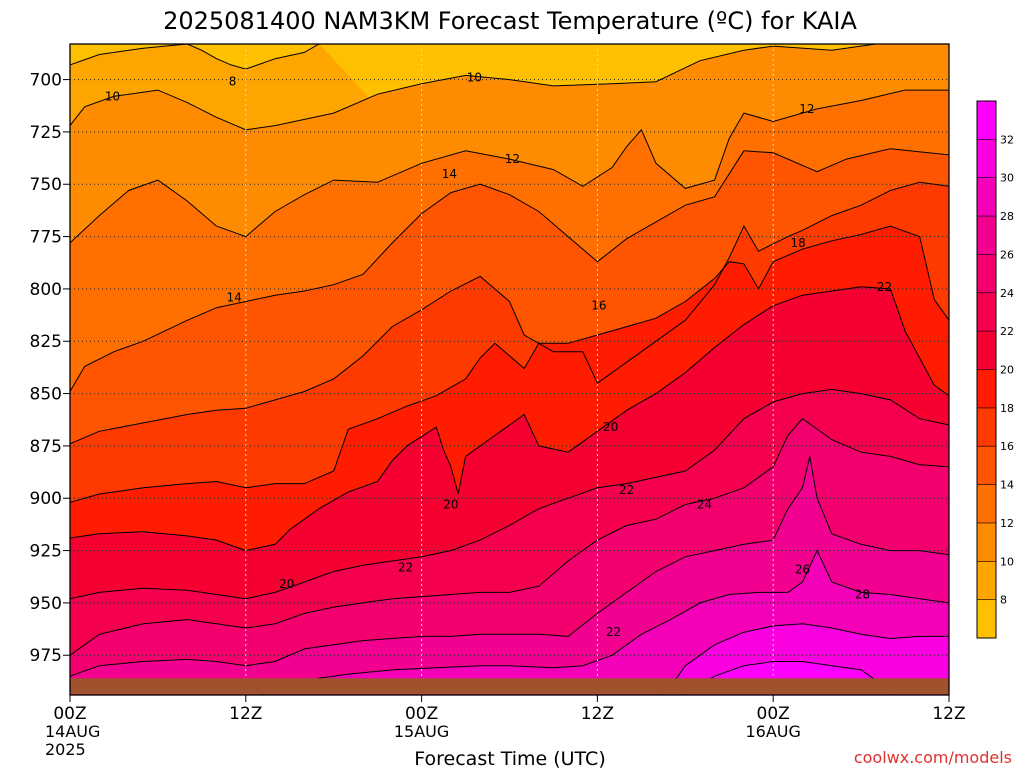 Image resolution: width=1024 pixels, height=768 pixels. Describe the element at coordinates (704, 505) in the screenshot. I see `contour-label: 24` at that location.